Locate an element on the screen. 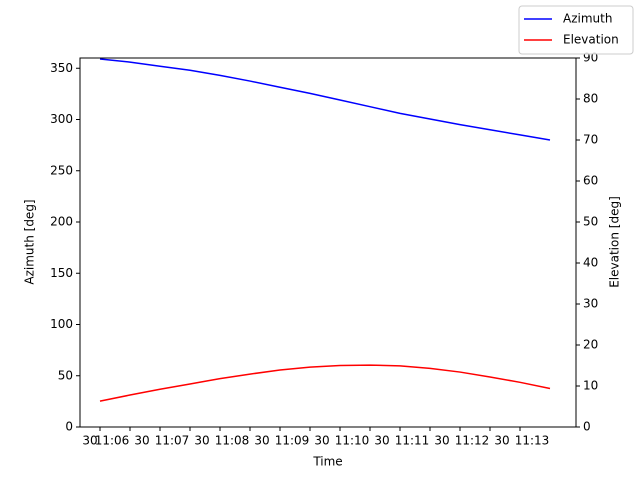 This screenshot has width=640, height=480. y2-tick-label: 0 is located at coordinates (587, 427).